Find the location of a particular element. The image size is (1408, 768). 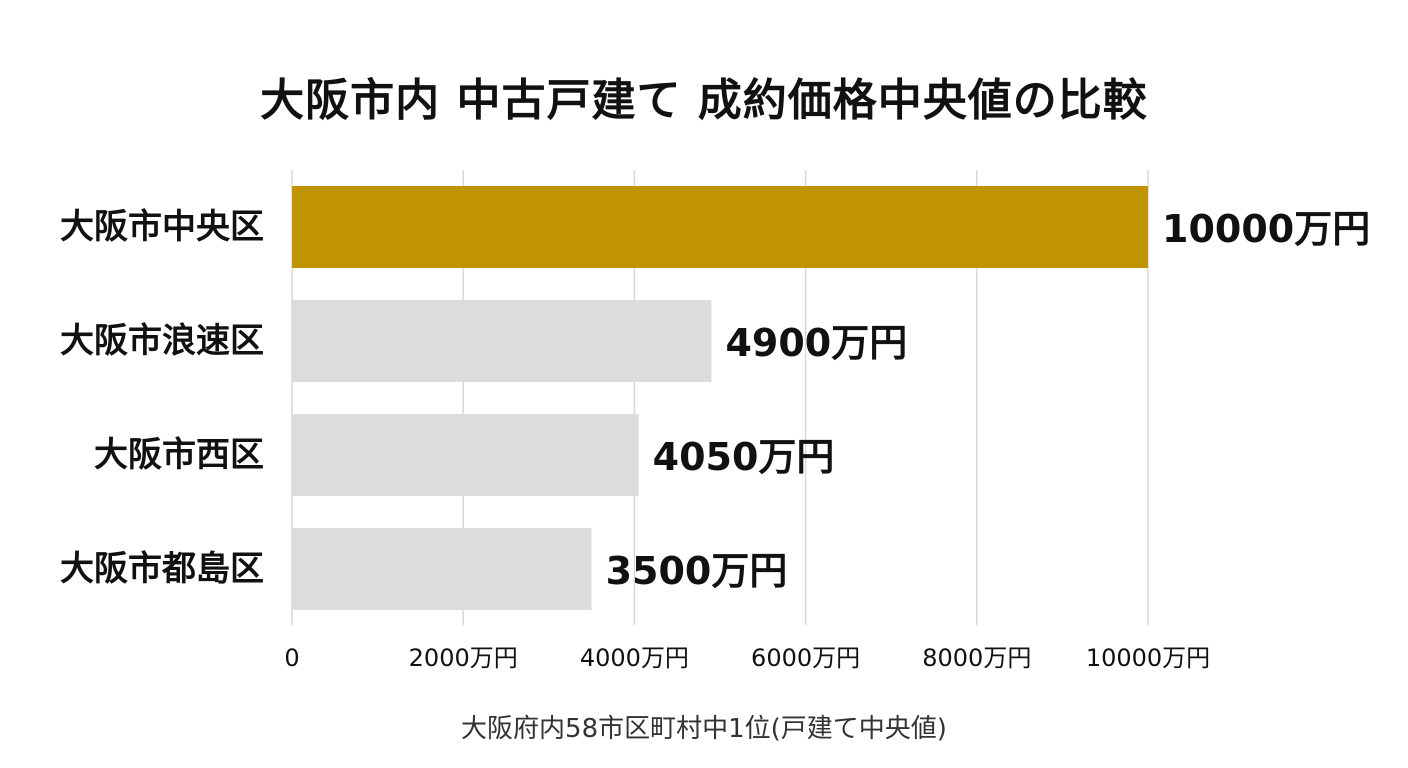

category-label-2: 大阪市西区 is located at coordinates (179, 455).